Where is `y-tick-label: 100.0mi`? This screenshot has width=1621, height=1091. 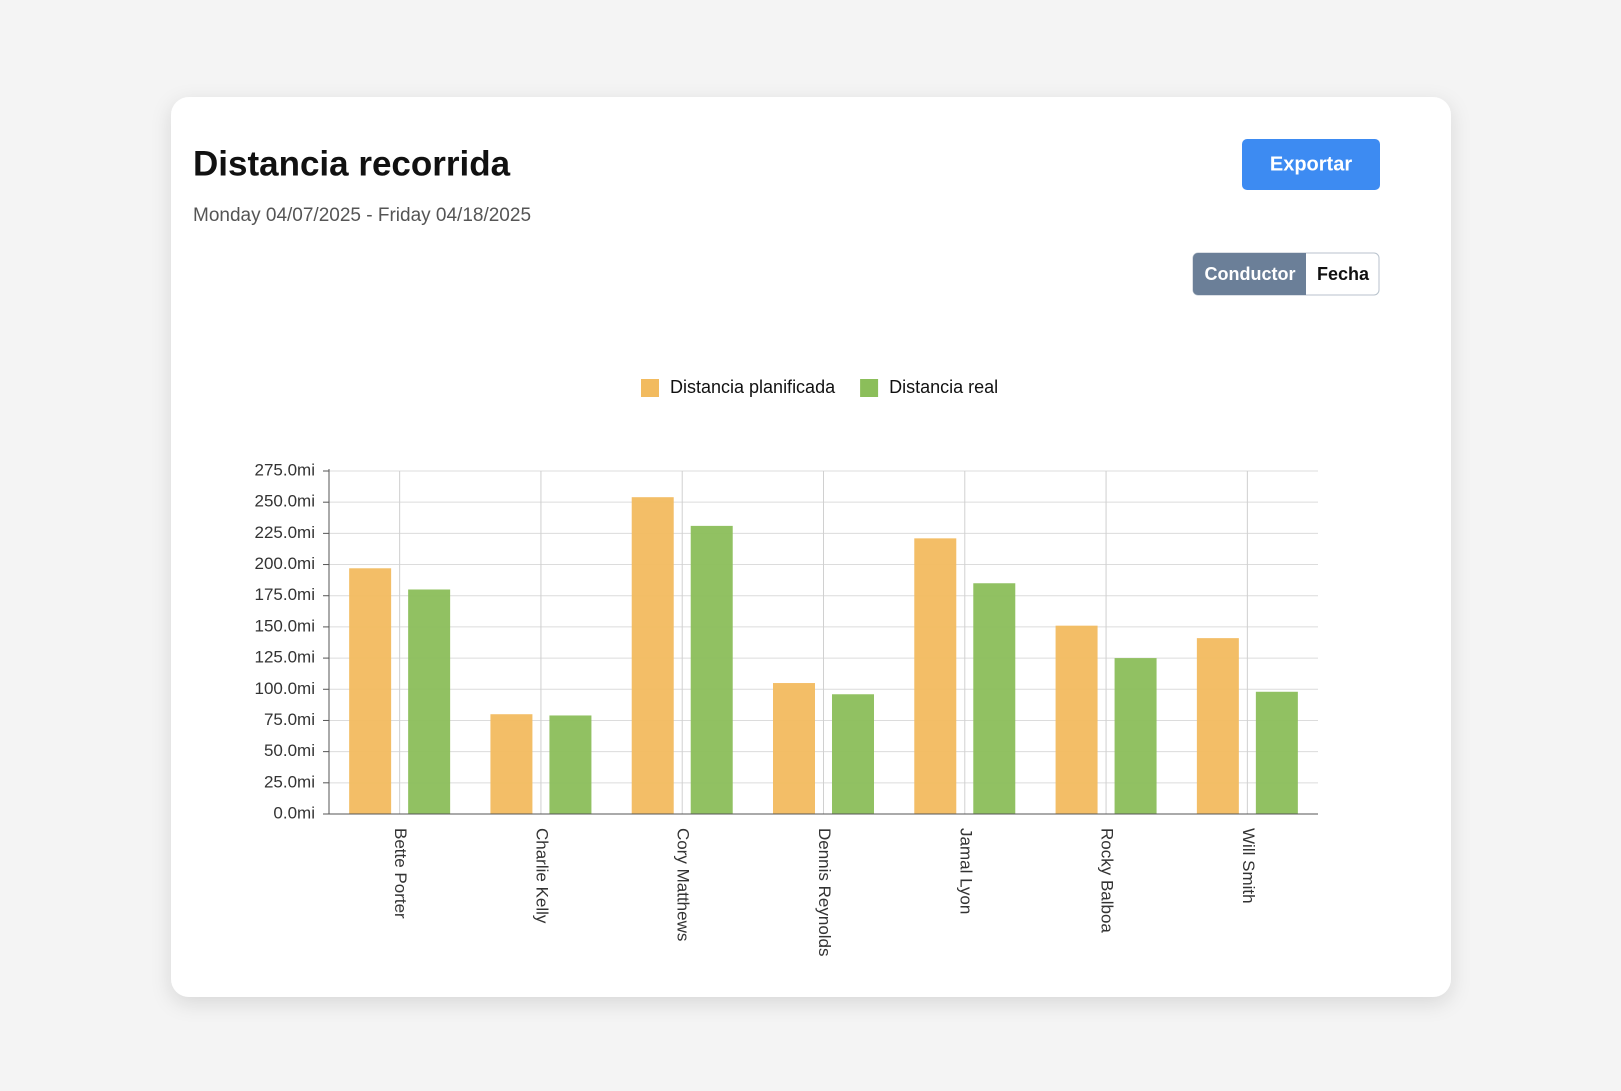 y-tick-label: 100.0mi is located at coordinates (285, 688).